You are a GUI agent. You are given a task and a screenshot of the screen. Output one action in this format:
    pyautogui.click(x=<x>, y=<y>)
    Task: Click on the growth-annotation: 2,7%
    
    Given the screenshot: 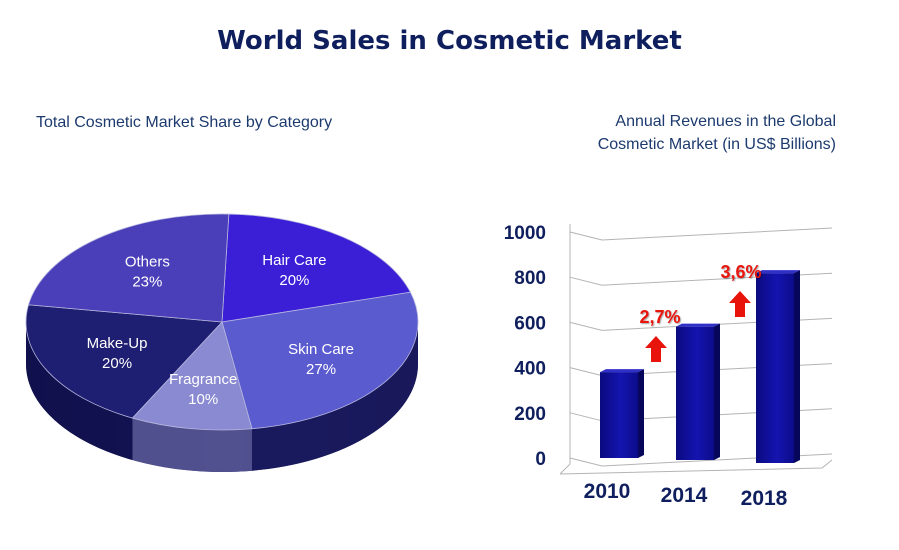 What is the action you would take?
    pyautogui.click(x=659, y=317)
    